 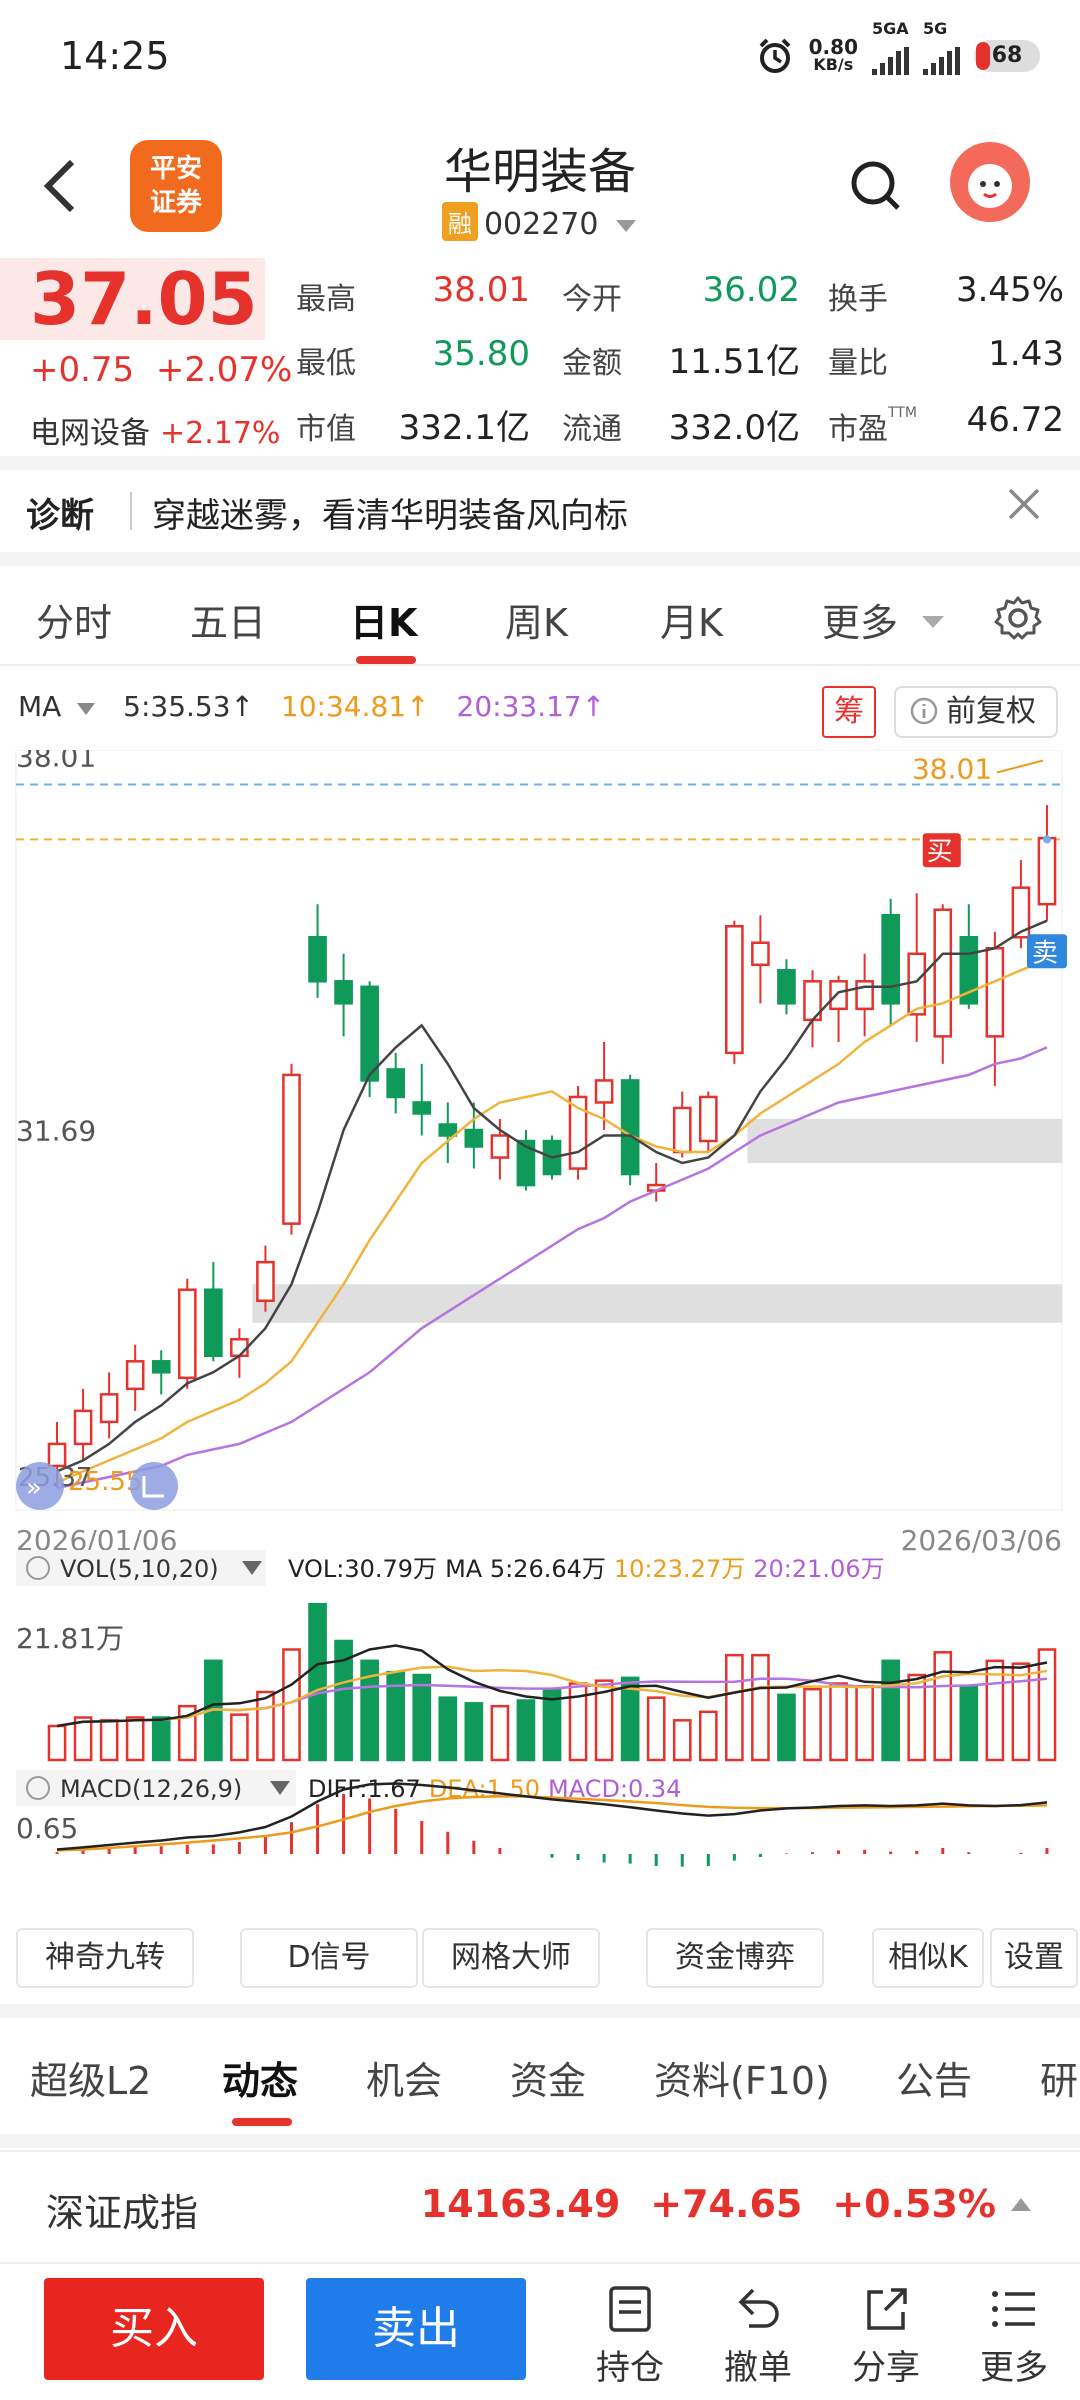 I want to click on tab-f10: 资料(F10), so click(x=742, y=2081).